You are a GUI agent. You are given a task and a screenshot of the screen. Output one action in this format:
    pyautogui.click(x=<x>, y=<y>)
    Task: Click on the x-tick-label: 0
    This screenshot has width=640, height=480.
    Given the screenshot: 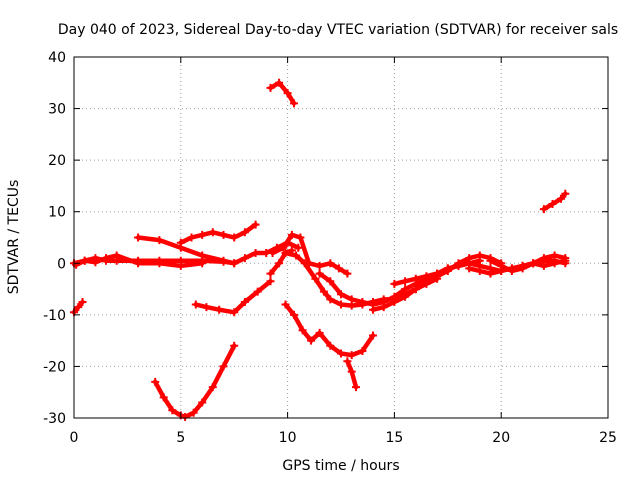 What is the action you would take?
    pyautogui.click(x=74, y=438)
    